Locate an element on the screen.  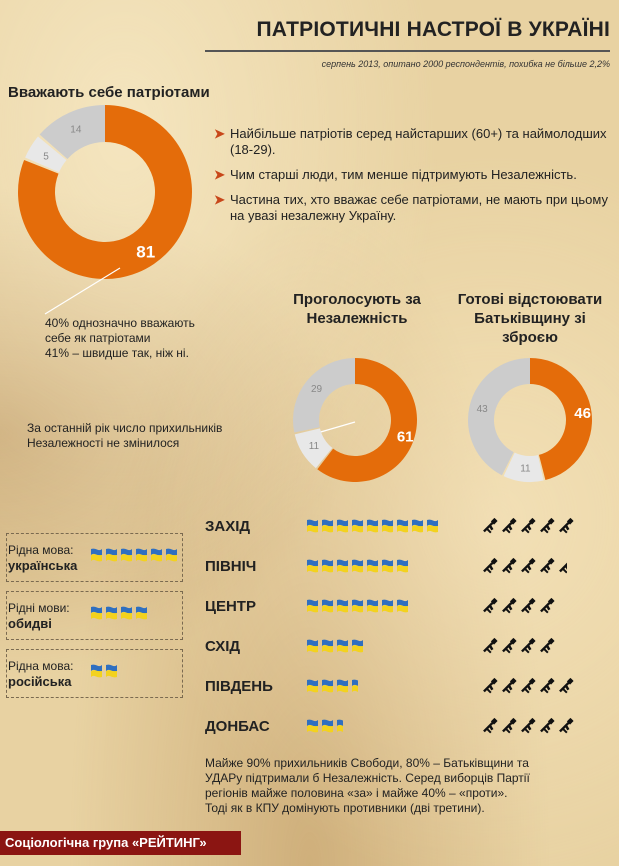
title-line: зброєю is located at coordinates (530, 337).